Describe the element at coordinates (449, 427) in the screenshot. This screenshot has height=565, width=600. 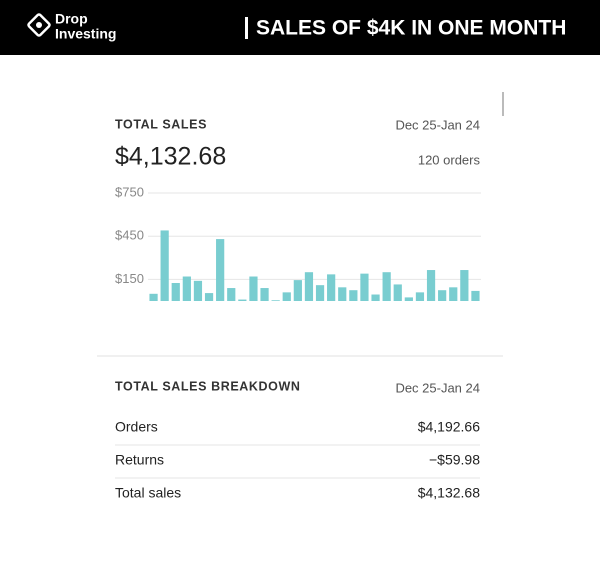
I see `row-value: $4,192.66` at that location.